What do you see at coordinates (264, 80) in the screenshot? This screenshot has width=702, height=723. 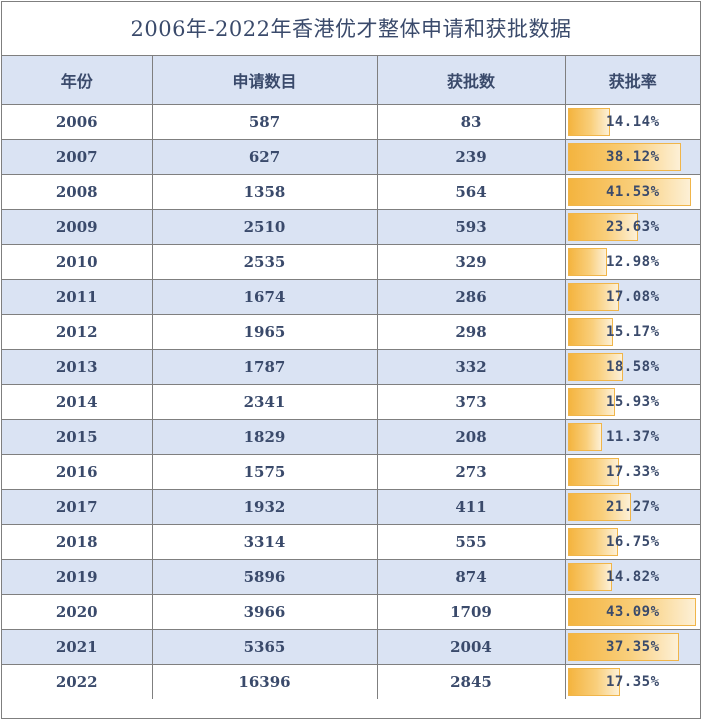 I see `column-header-applications: 申请数目` at bounding box center [264, 80].